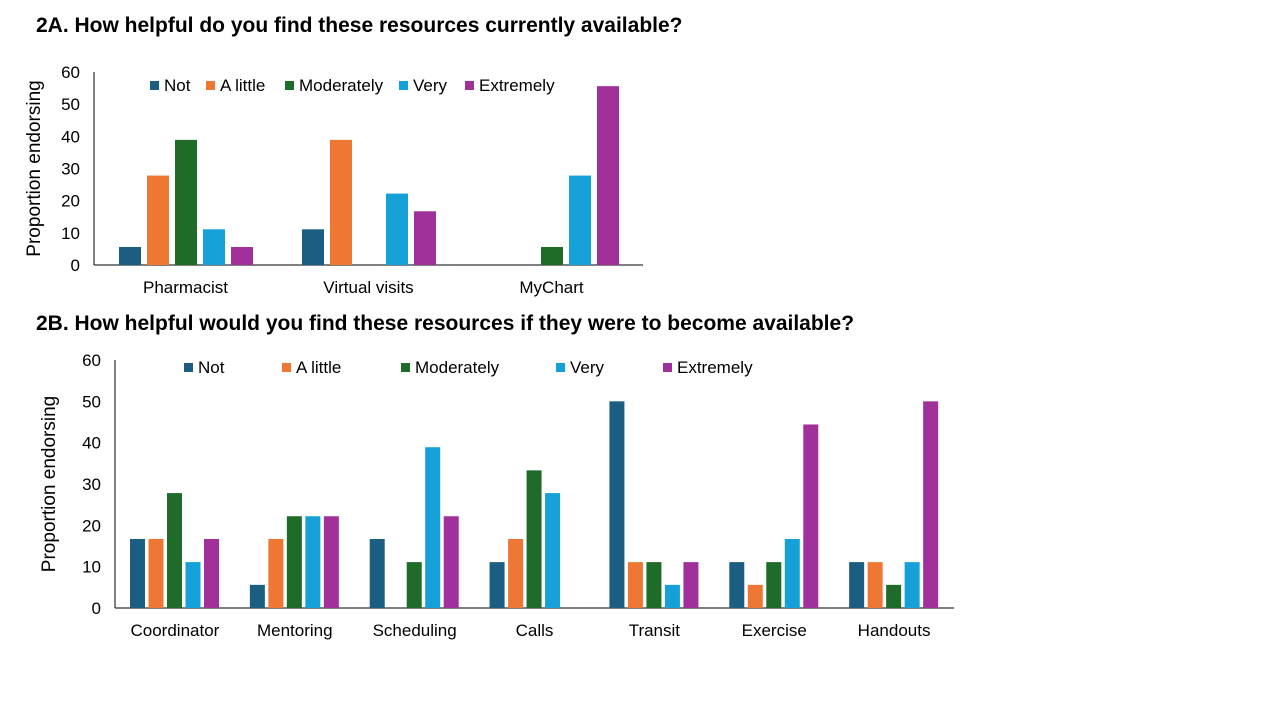  I want to click on chart-b-y-axis-label: Proportion endorsing, so click(49, 484).